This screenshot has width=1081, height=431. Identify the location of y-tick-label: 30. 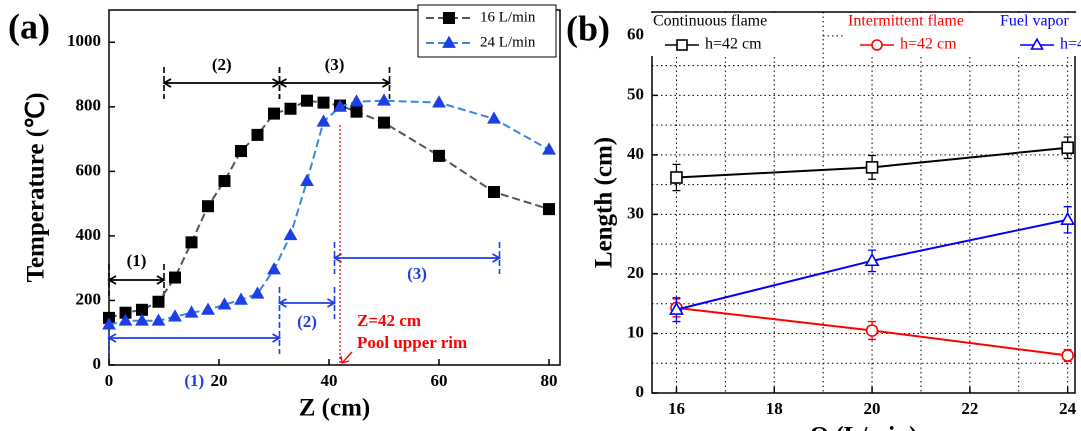
(635, 212).